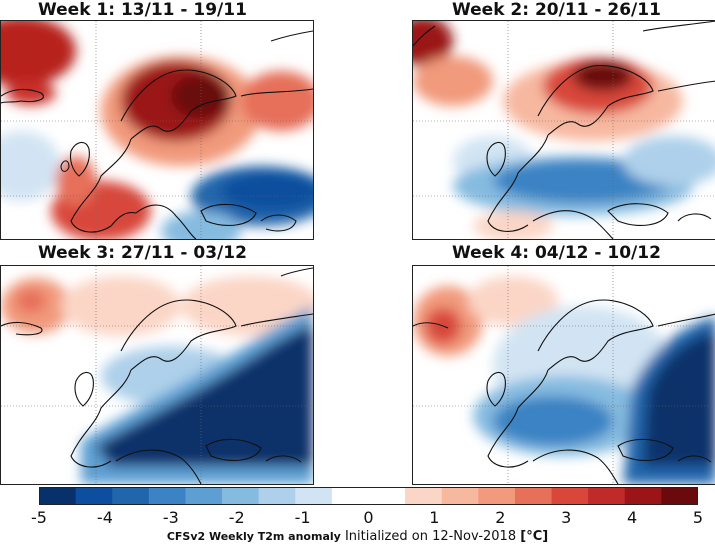 This screenshot has width=715, height=550. I want to click on colorbar-tick-label: 4, so click(632, 517).